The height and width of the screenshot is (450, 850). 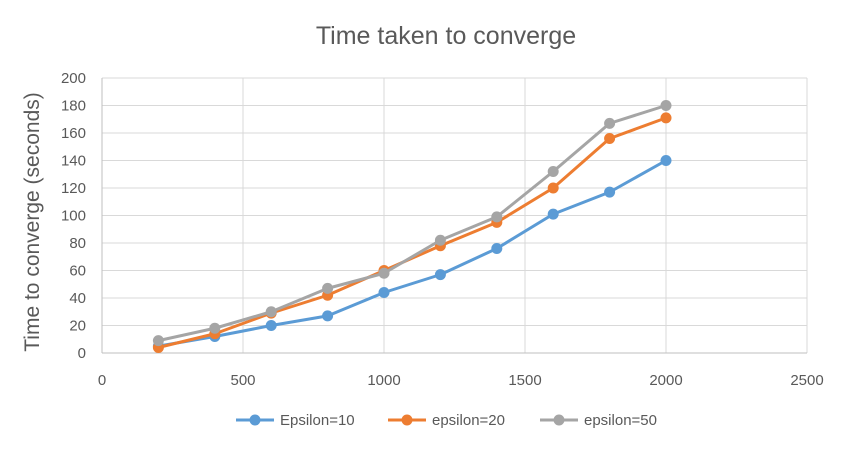 I want to click on x-tick-label: 1500, so click(x=524, y=380).